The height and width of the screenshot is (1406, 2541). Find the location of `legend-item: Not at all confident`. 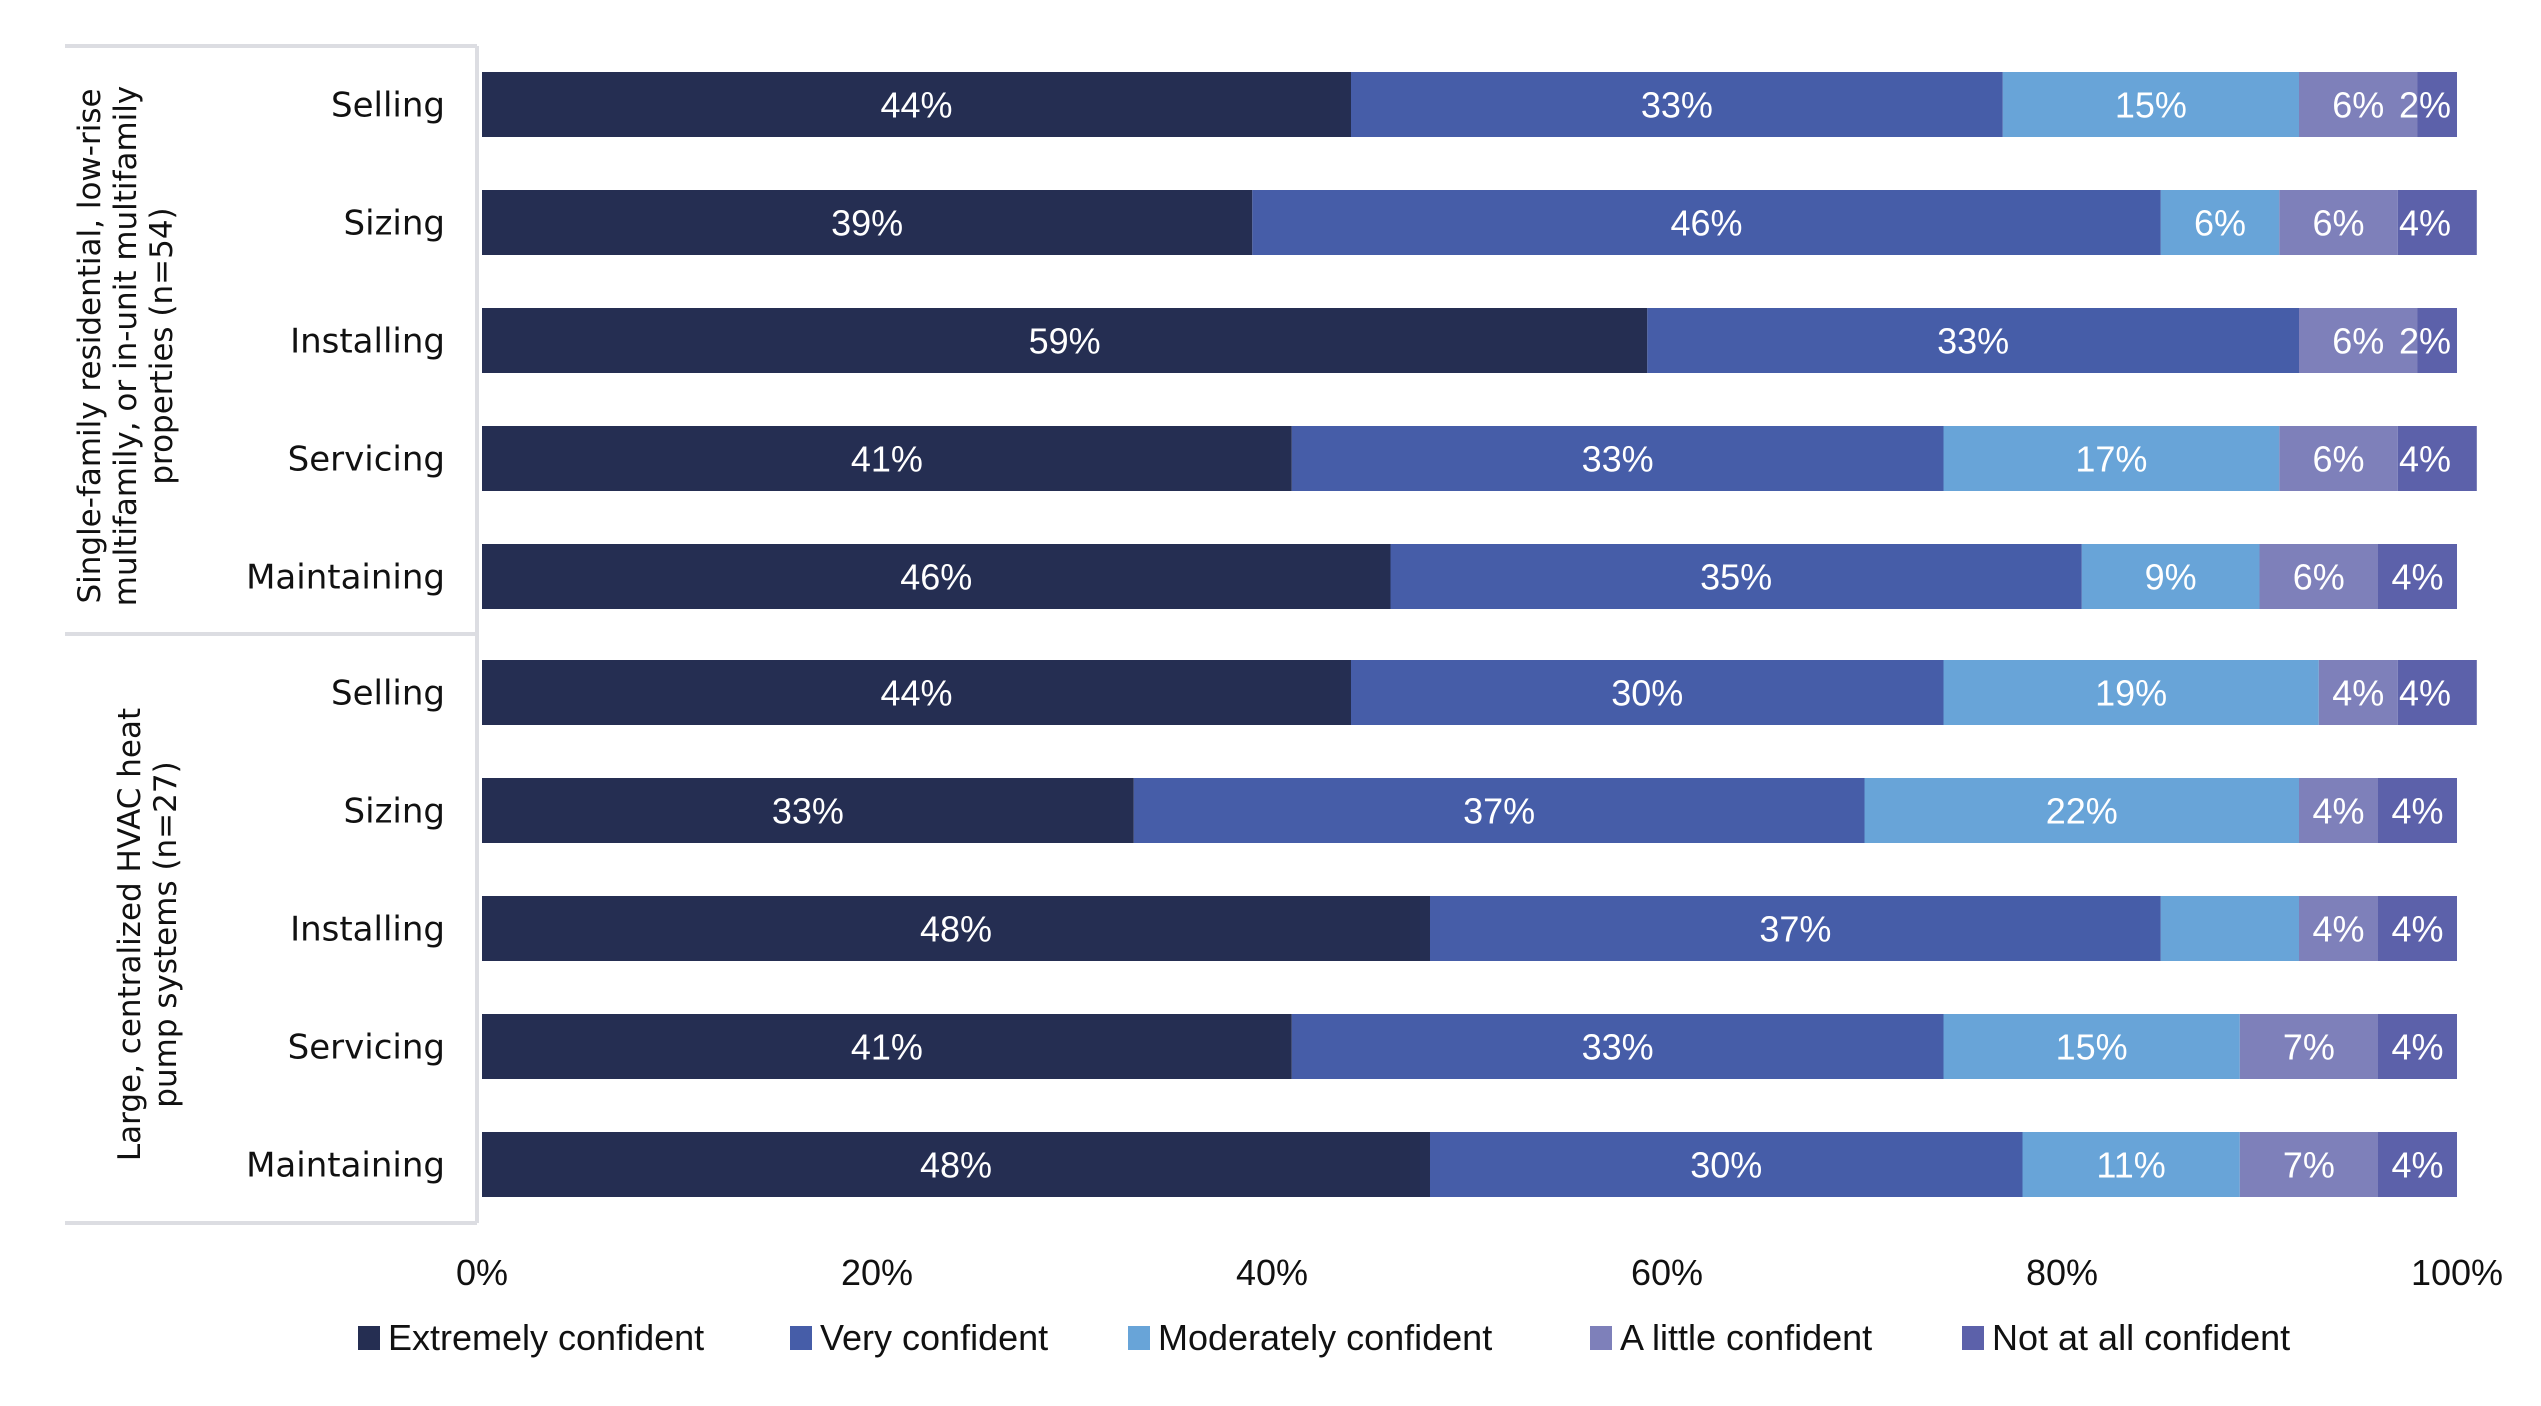

legend-item: Not at all confident is located at coordinates (2126, 1337).